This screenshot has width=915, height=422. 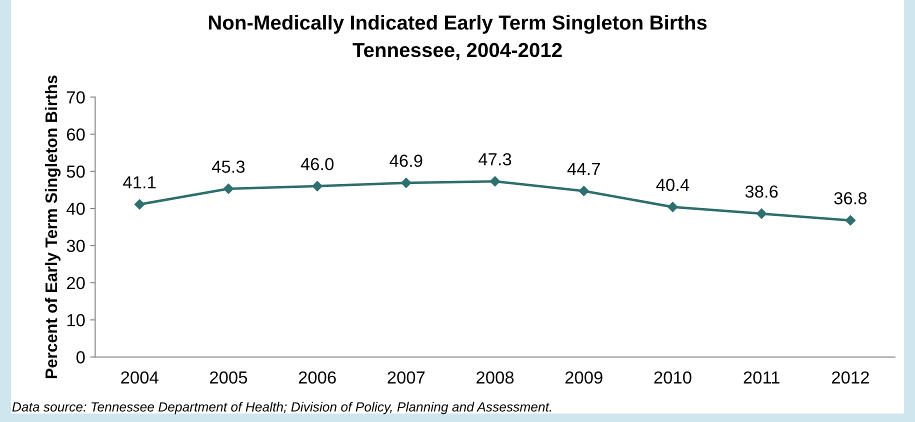 What do you see at coordinates (457, 51) in the screenshot?
I see `chart-subtitle: Tennessee, 2004-2012` at bounding box center [457, 51].